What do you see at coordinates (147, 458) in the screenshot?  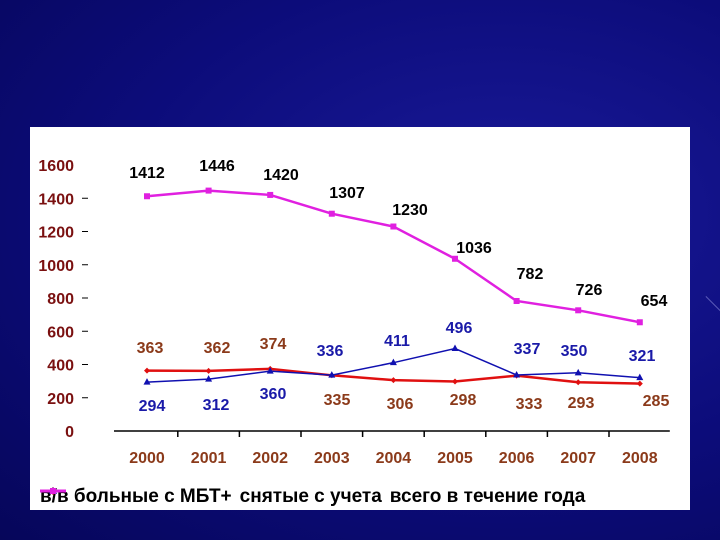 I see `x-tick-label: 2000` at bounding box center [147, 458].